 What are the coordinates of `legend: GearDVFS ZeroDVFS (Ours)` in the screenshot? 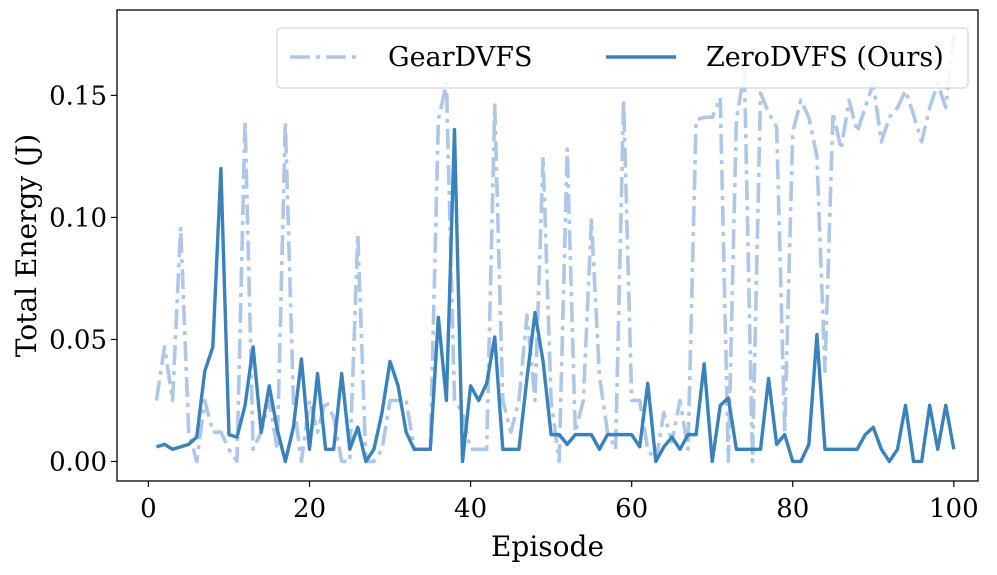 It's located at (622, 58).